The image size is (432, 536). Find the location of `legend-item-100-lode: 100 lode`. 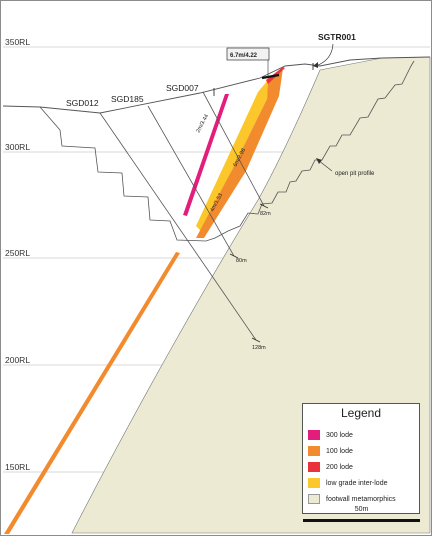

legend-item-100-lode: 100 lode is located at coordinates (330, 451).